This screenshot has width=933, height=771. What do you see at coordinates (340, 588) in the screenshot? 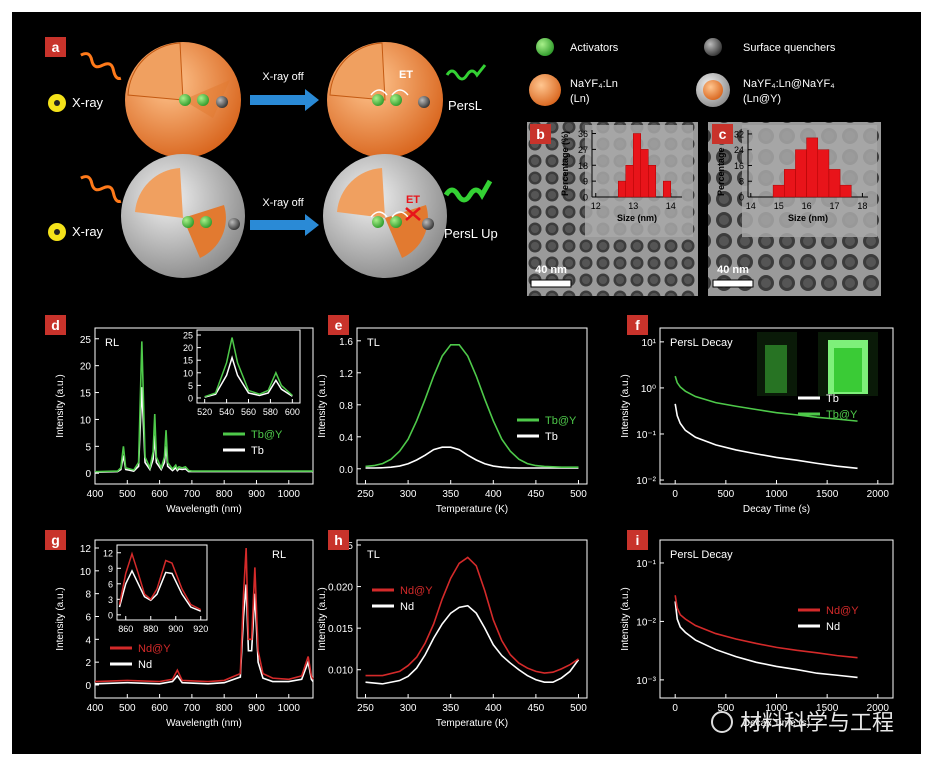
I see `y-tick-label: 0.020` at bounding box center [340, 588].